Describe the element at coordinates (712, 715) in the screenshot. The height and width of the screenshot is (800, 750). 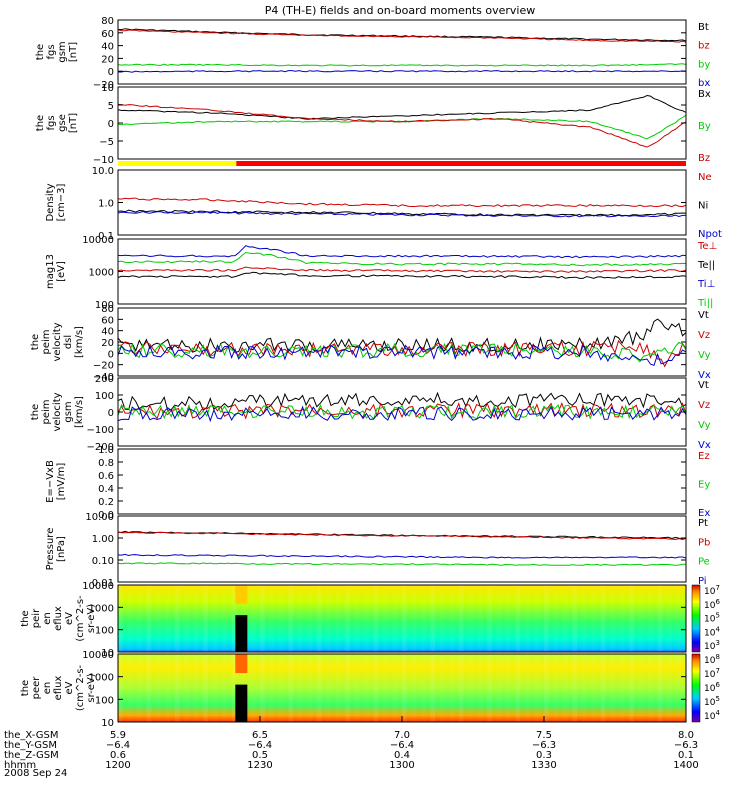
I see `colorbar-tick-label: 10⁴` at that location.